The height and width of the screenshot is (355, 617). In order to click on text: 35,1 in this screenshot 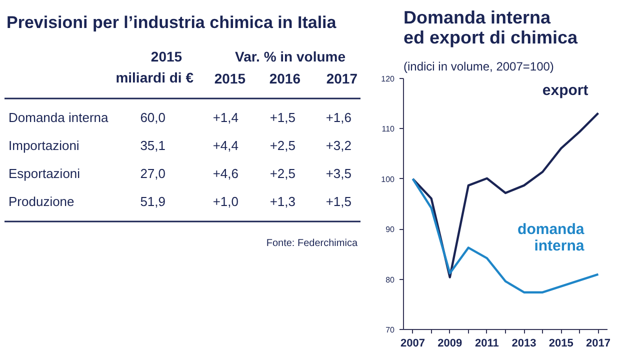, I will do `click(153, 145)`.